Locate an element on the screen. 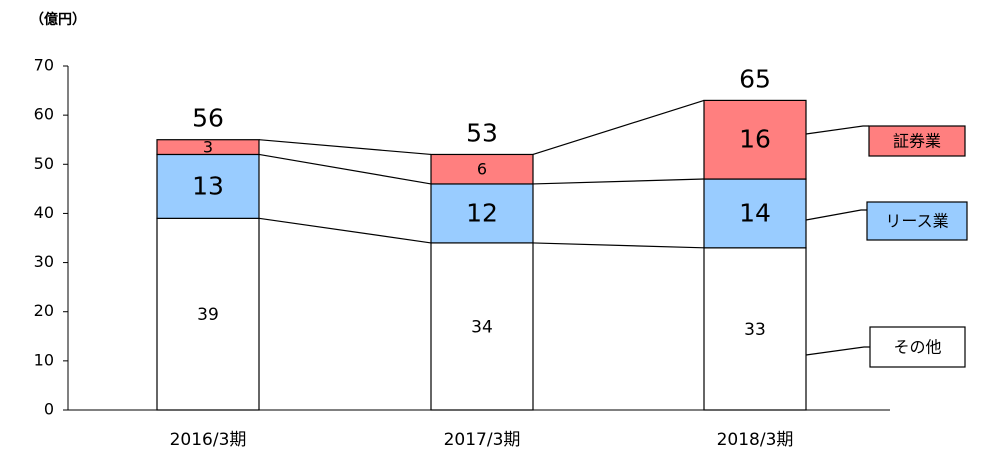  value-label: 33 is located at coordinates (755, 330).